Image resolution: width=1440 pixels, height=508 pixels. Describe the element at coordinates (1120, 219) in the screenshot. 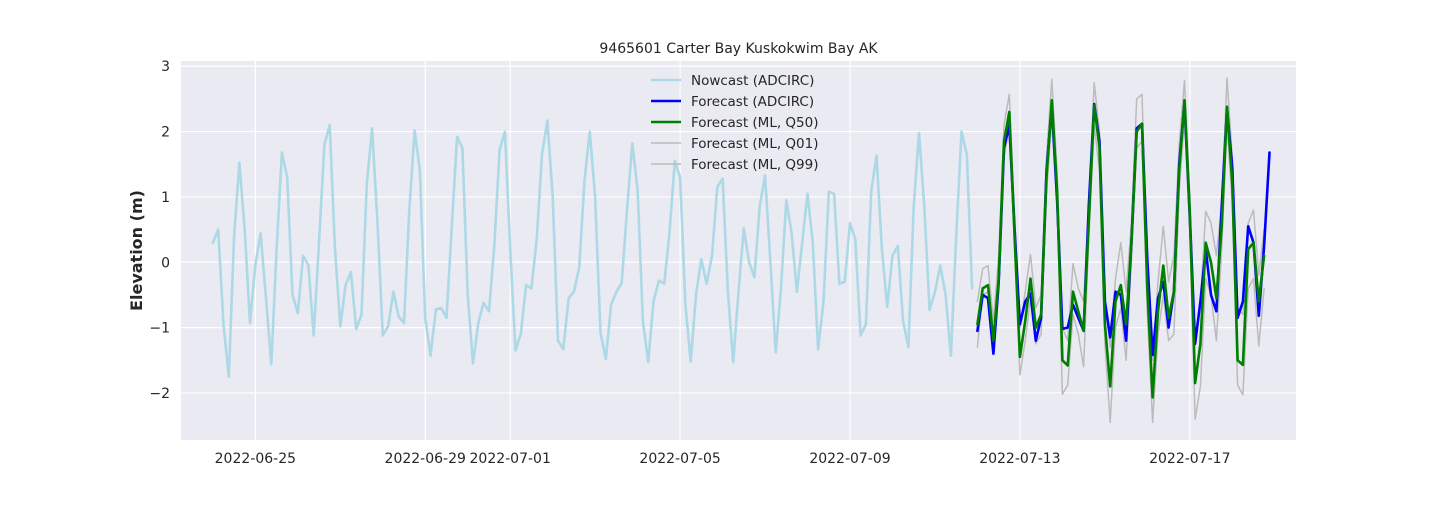

I see `series-line-forecast-q99` at that location.